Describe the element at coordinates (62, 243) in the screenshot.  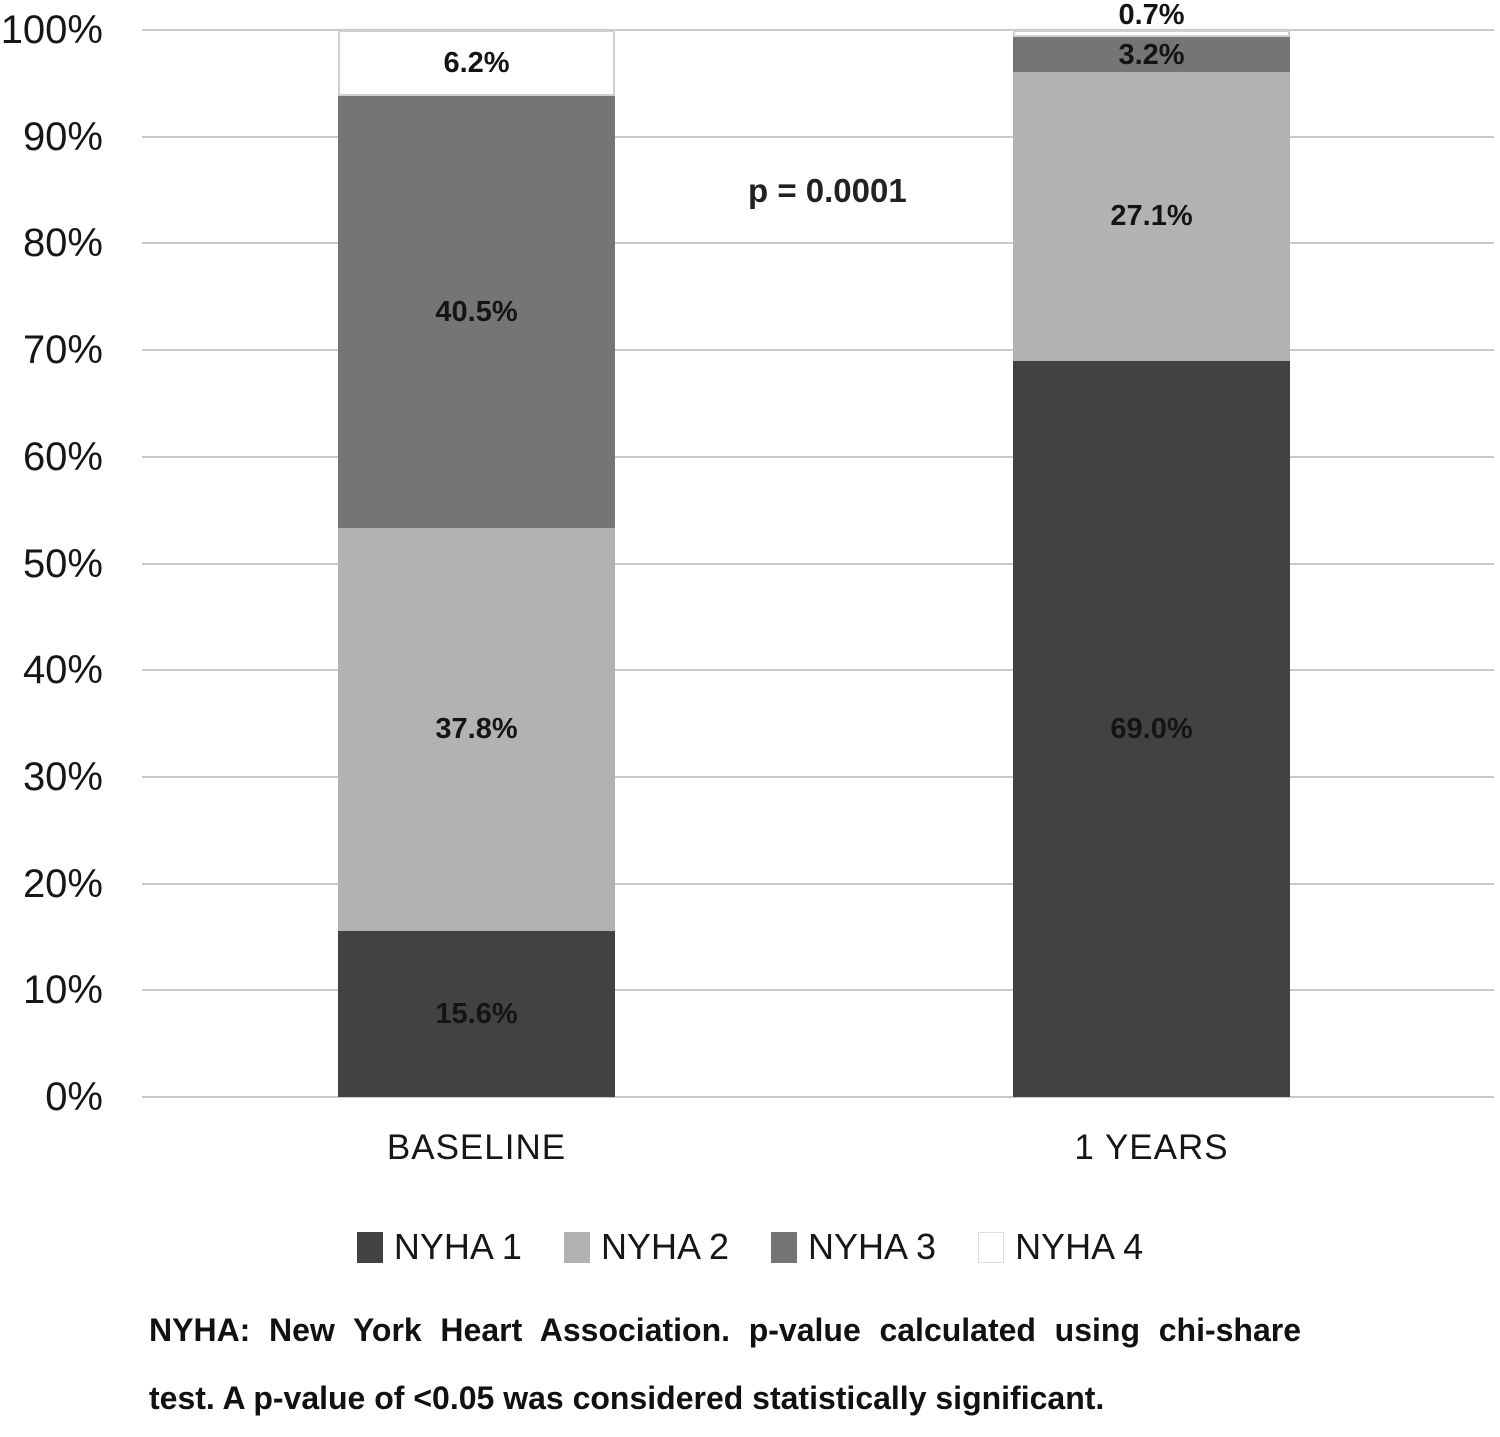
I see `y-axis-tick-label: 80%` at that location.